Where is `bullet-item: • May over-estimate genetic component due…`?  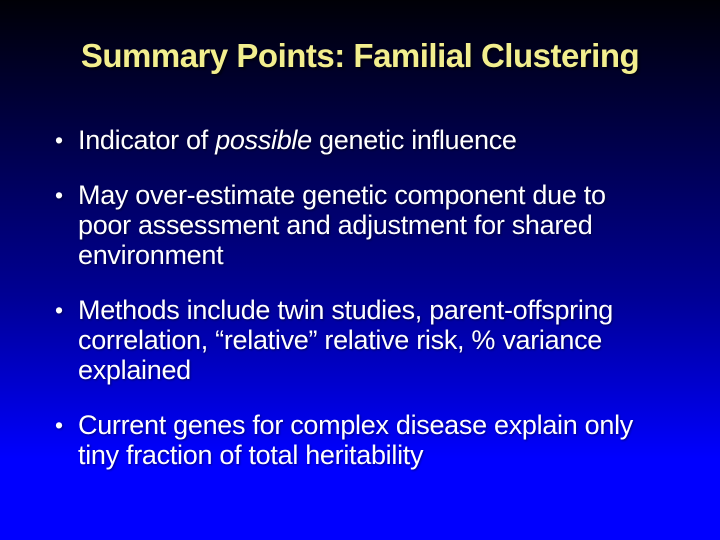
bullet-item: • May over-estimate genetic component due… is located at coordinates (372, 225).